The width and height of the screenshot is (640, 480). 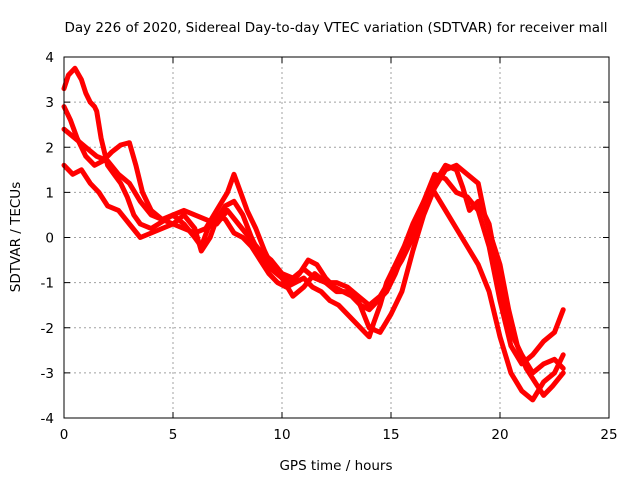 What do you see at coordinates (49, 103) in the screenshot?
I see `y-tick-label: 3` at bounding box center [49, 103].